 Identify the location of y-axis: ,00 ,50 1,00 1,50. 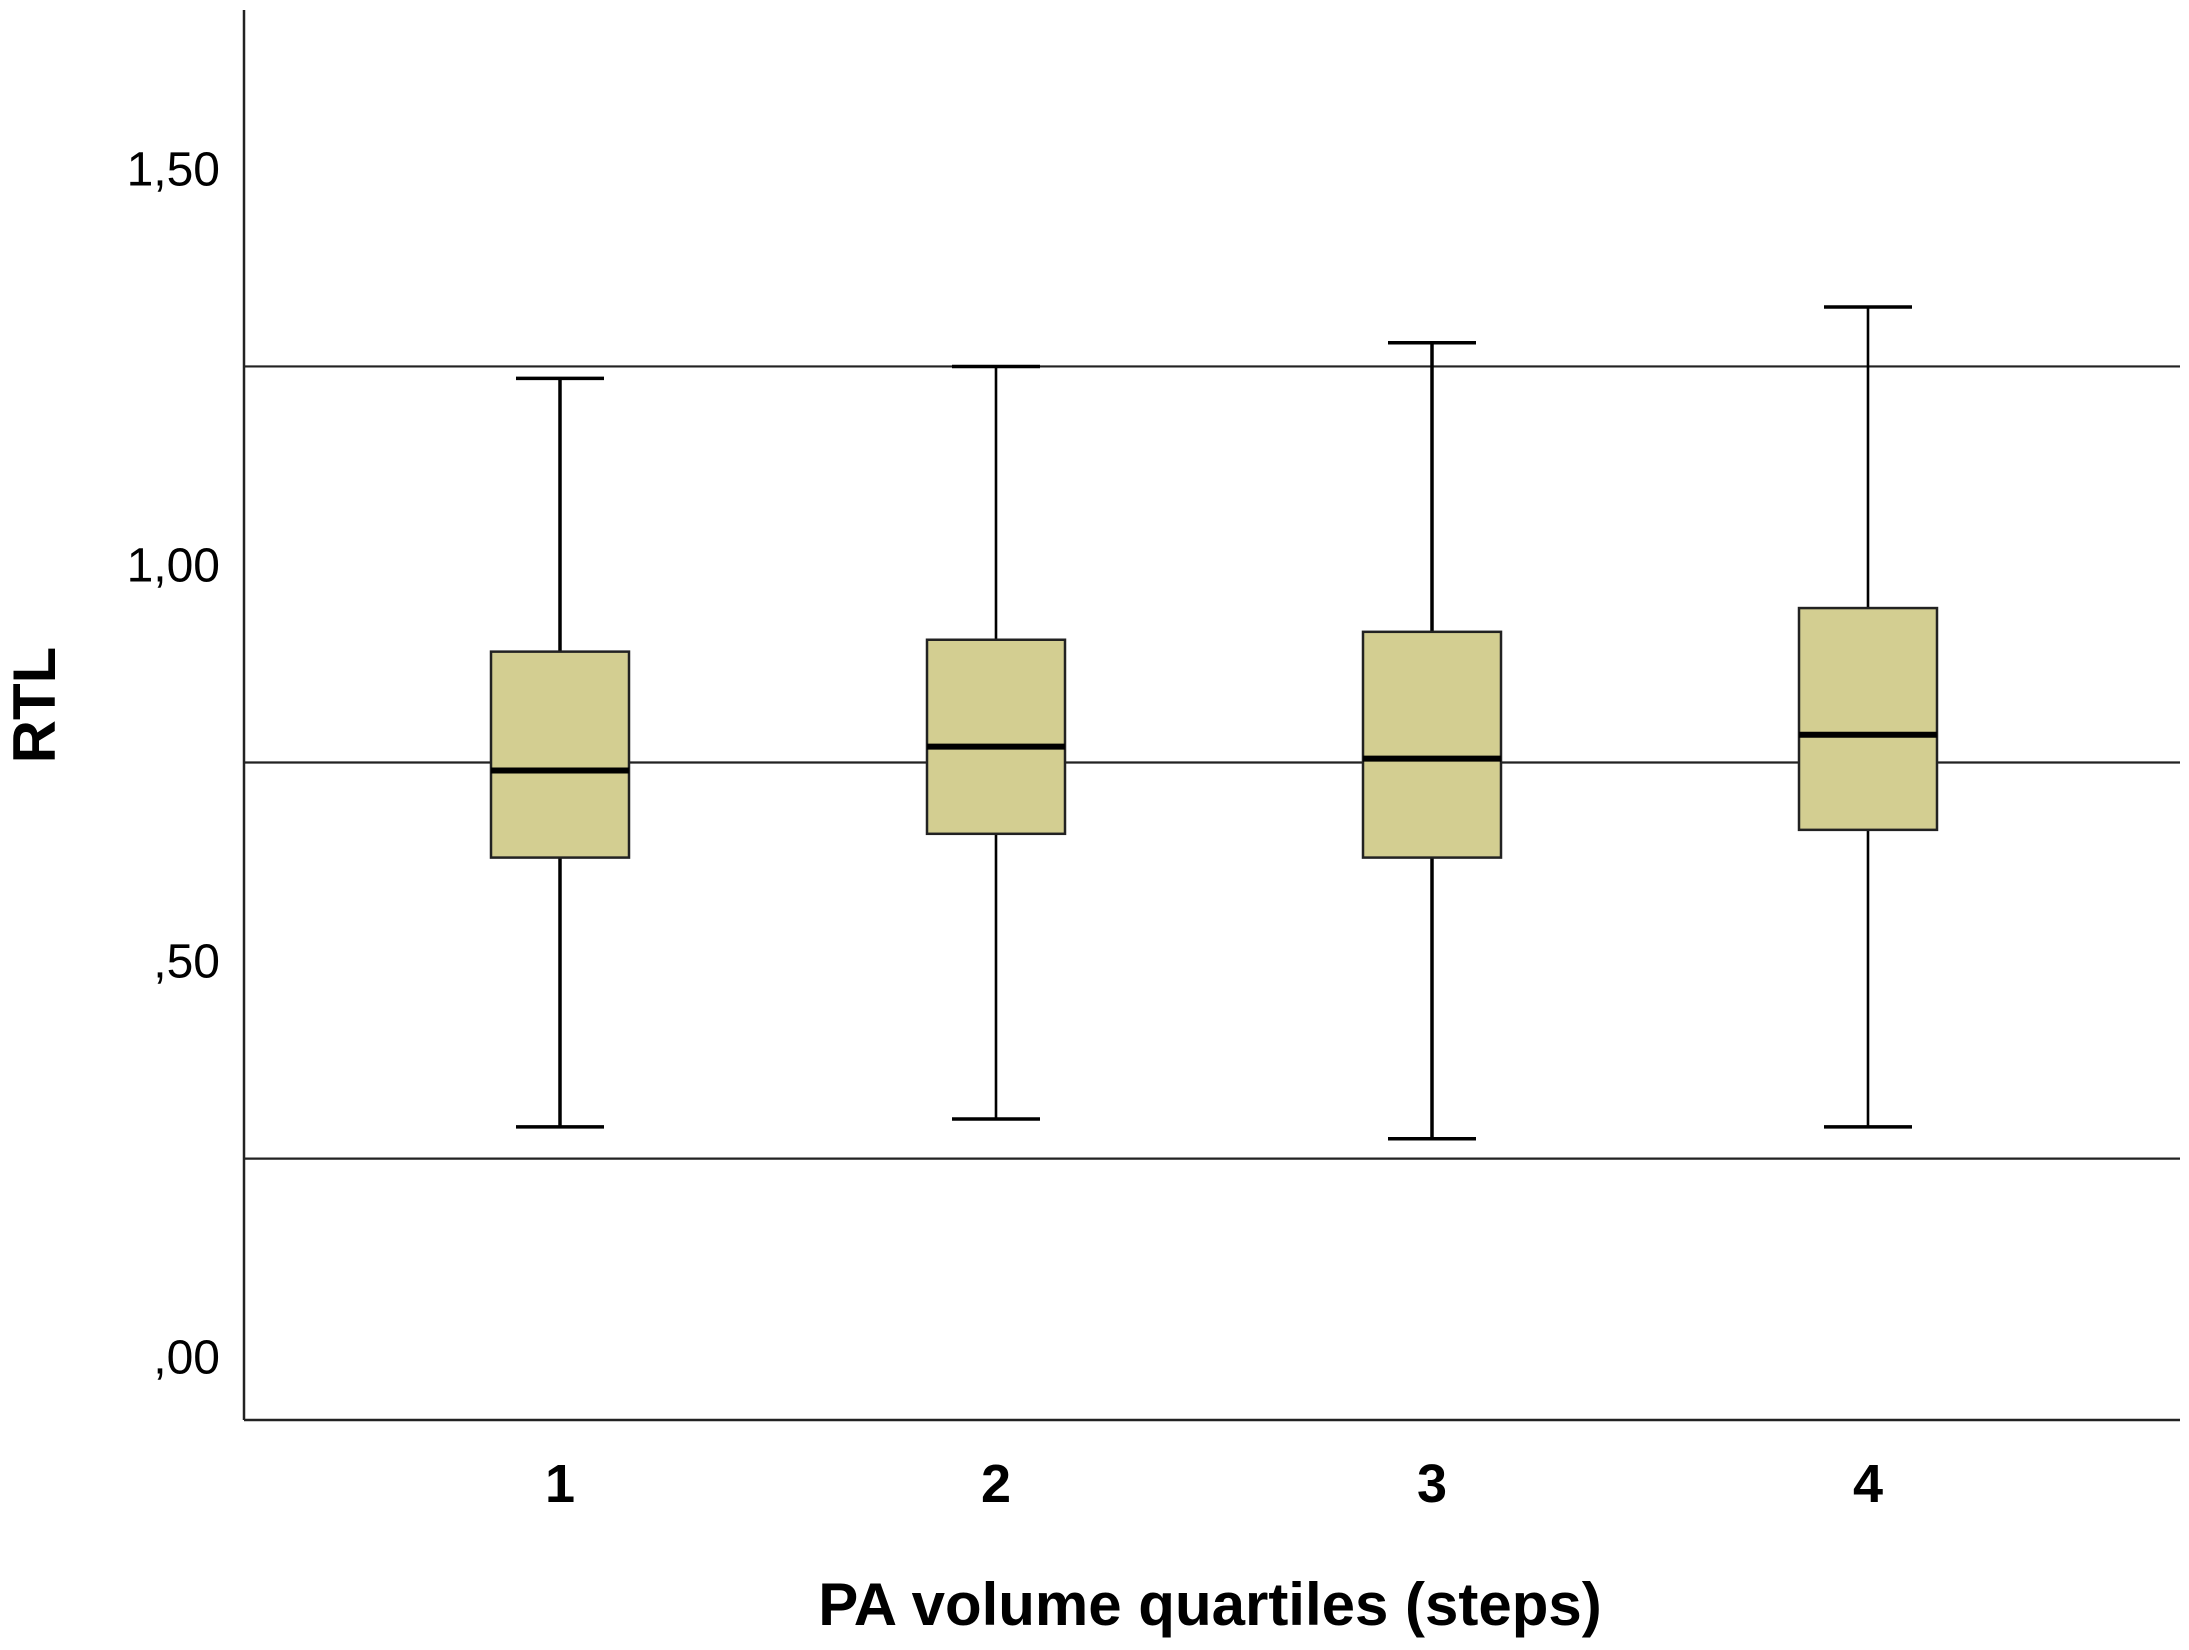
(186, 715).